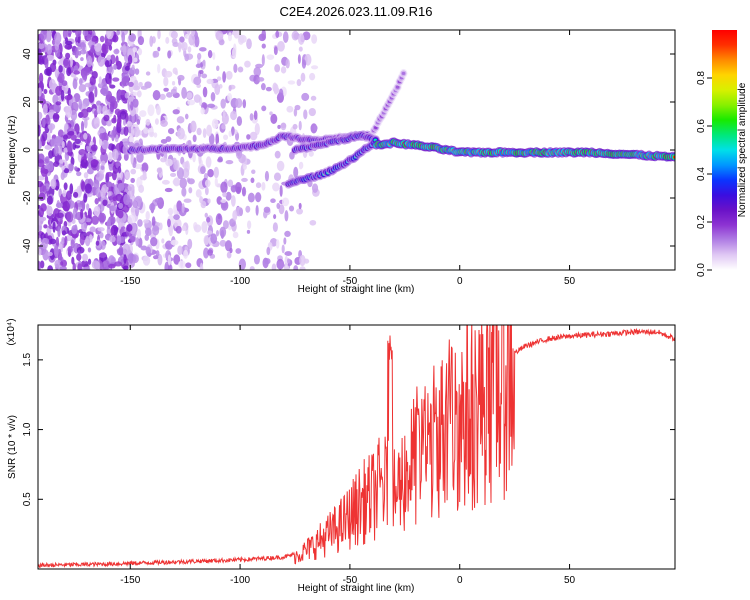 The image size is (750, 600). What do you see at coordinates (356, 11) in the screenshot?
I see `chart-title: C2E4.2026.023.11.09.R16` at bounding box center [356, 11].